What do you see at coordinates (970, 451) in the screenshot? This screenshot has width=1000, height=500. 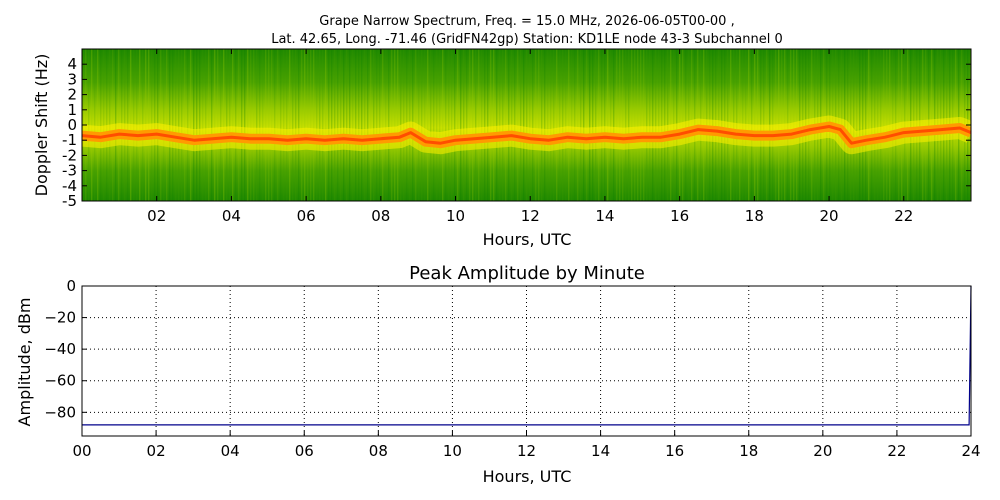 I see `x-tick-label: 24` at bounding box center [970, 451].